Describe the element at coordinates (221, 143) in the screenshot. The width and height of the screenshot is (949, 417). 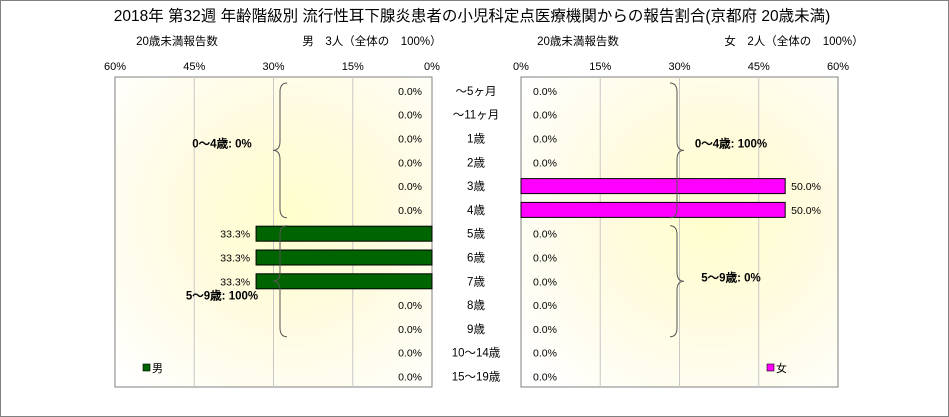
I see `left-age-group-label: 0～4歳: 0%` at that location.